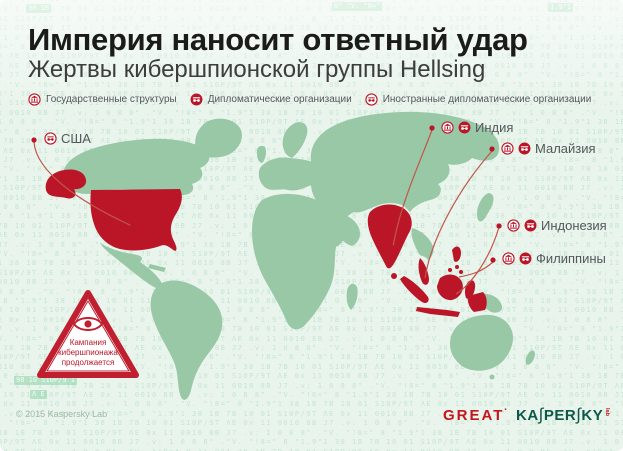 Image resolution: width=623 pixels, height=451 pixels. I want to click on victim-label-india: Индия, so click(477, 127).